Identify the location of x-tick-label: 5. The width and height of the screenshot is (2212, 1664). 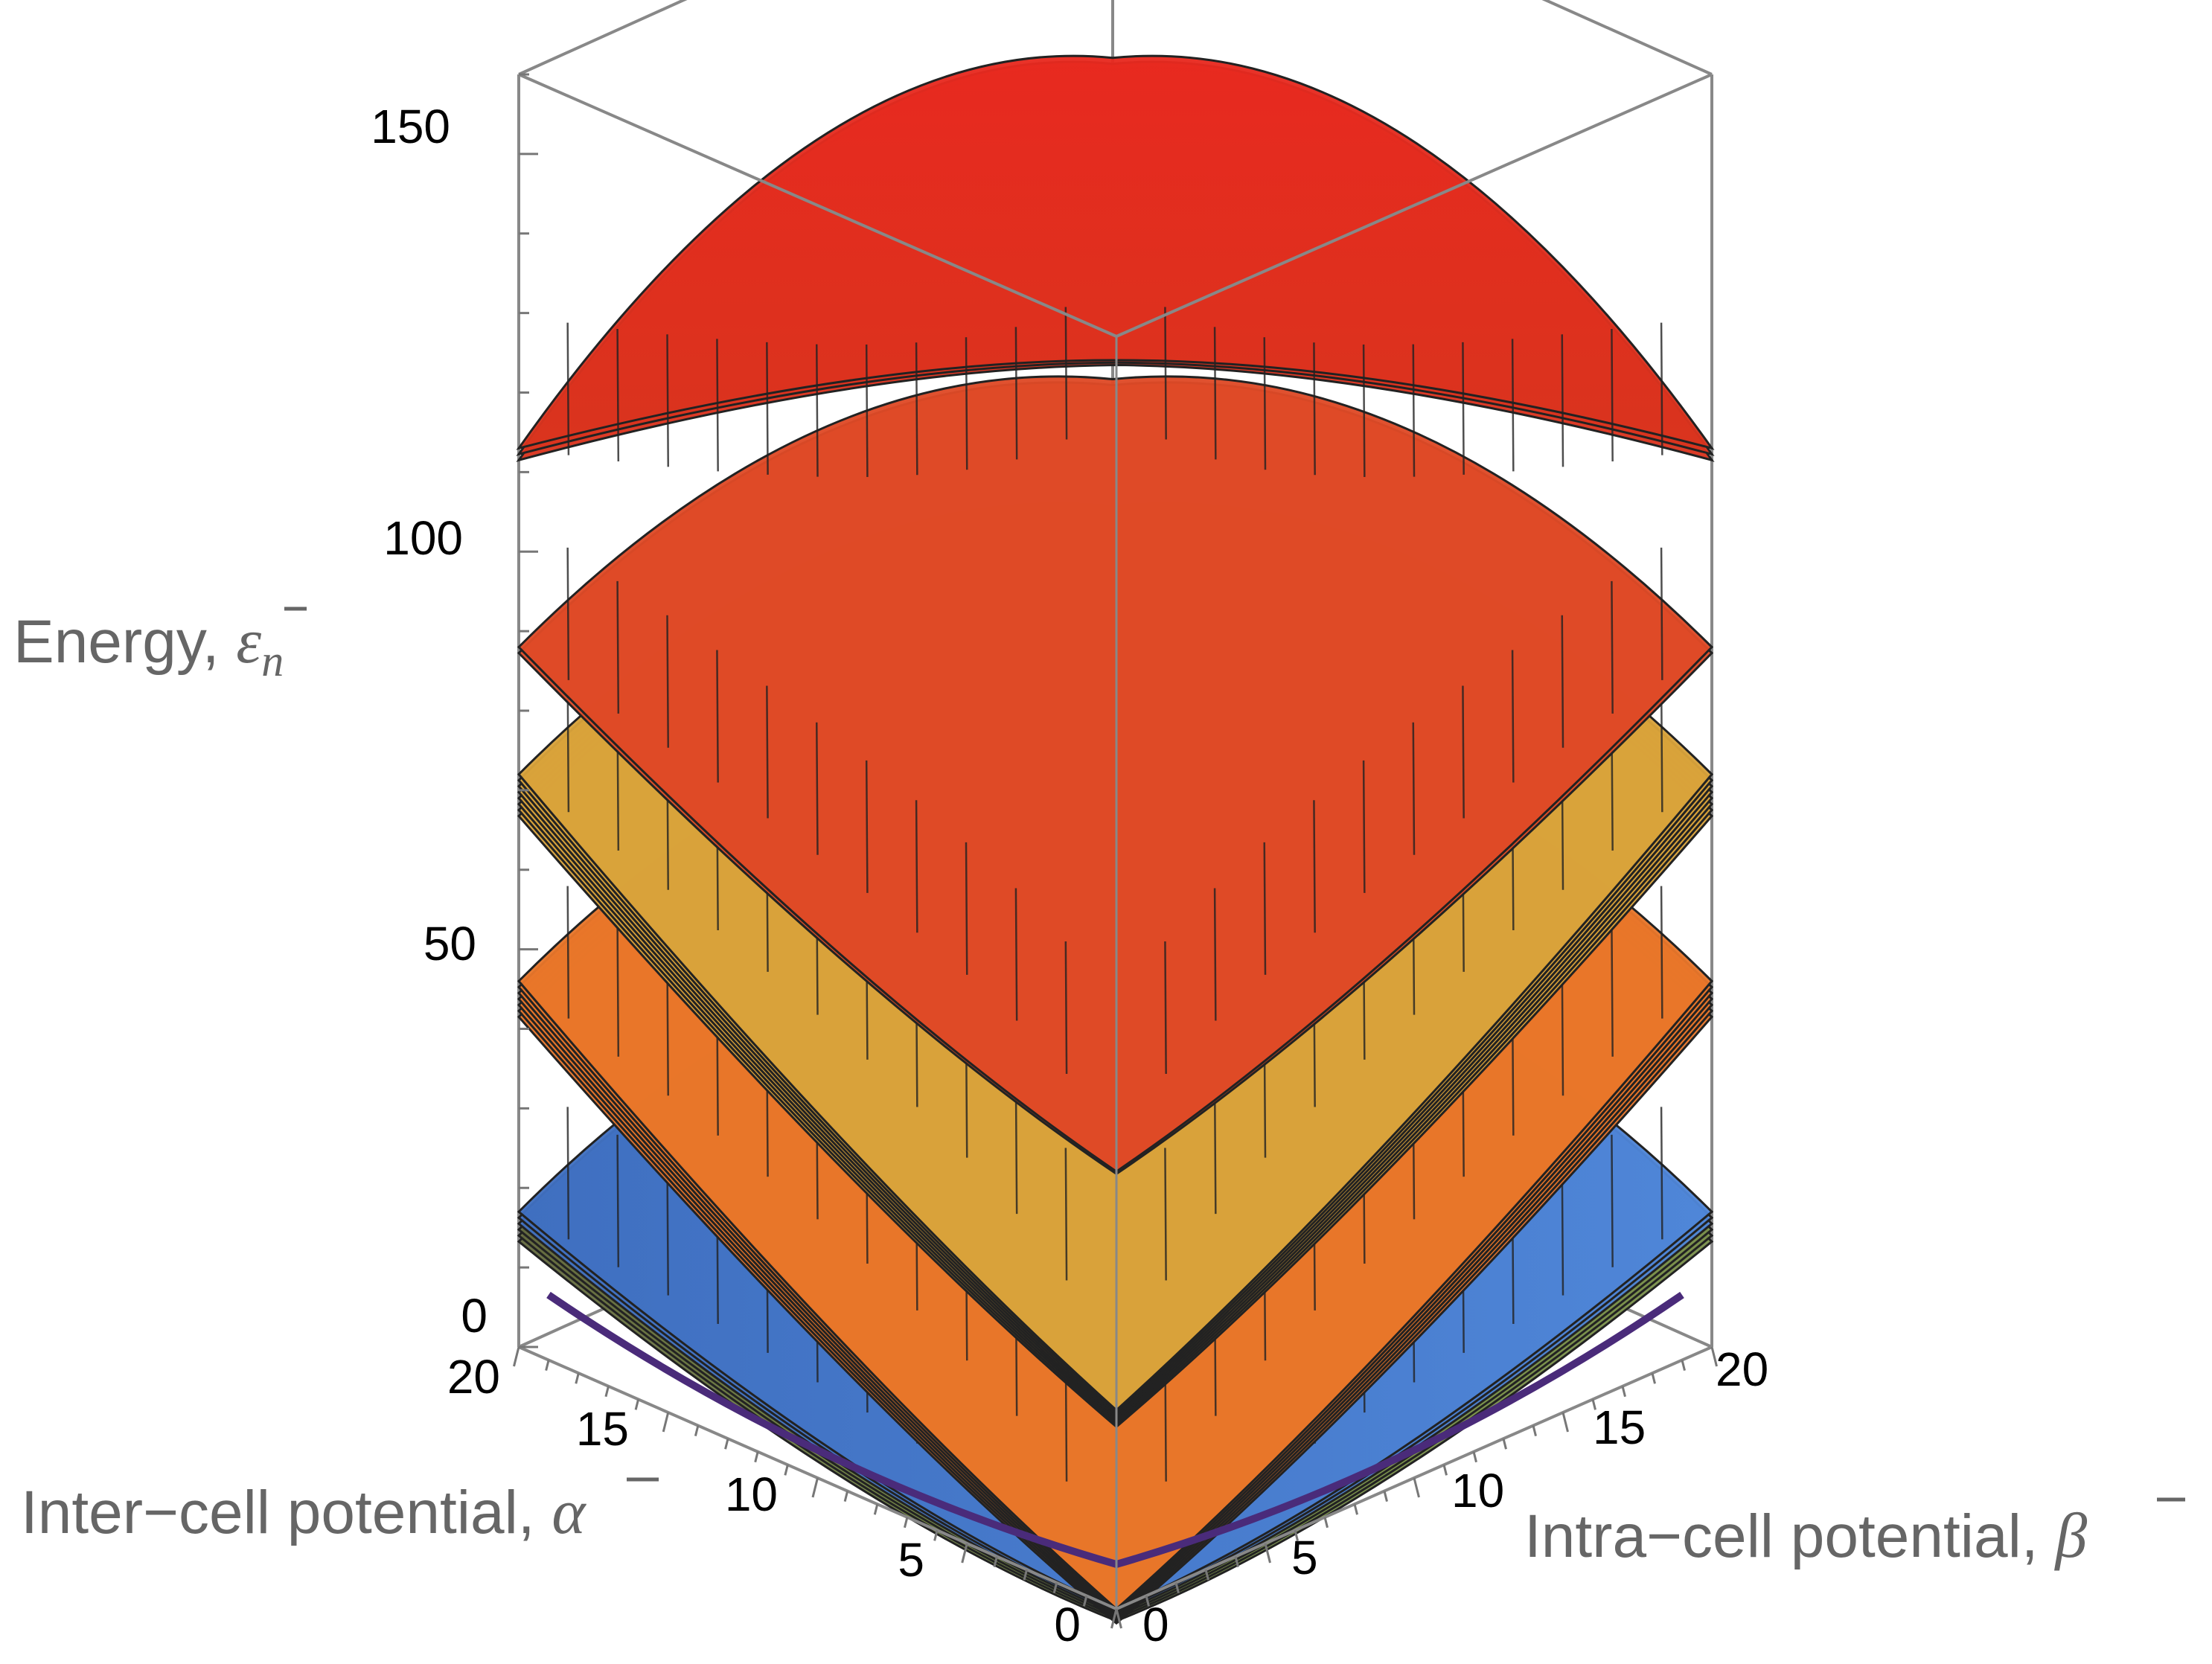
(911, 1560).